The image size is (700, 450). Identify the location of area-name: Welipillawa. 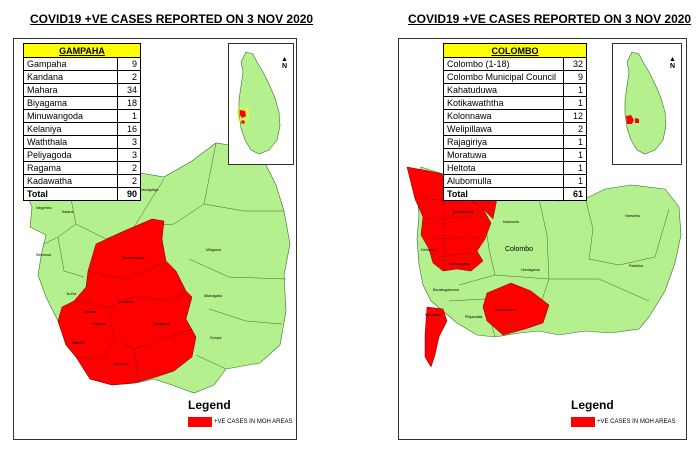
(503, 129).